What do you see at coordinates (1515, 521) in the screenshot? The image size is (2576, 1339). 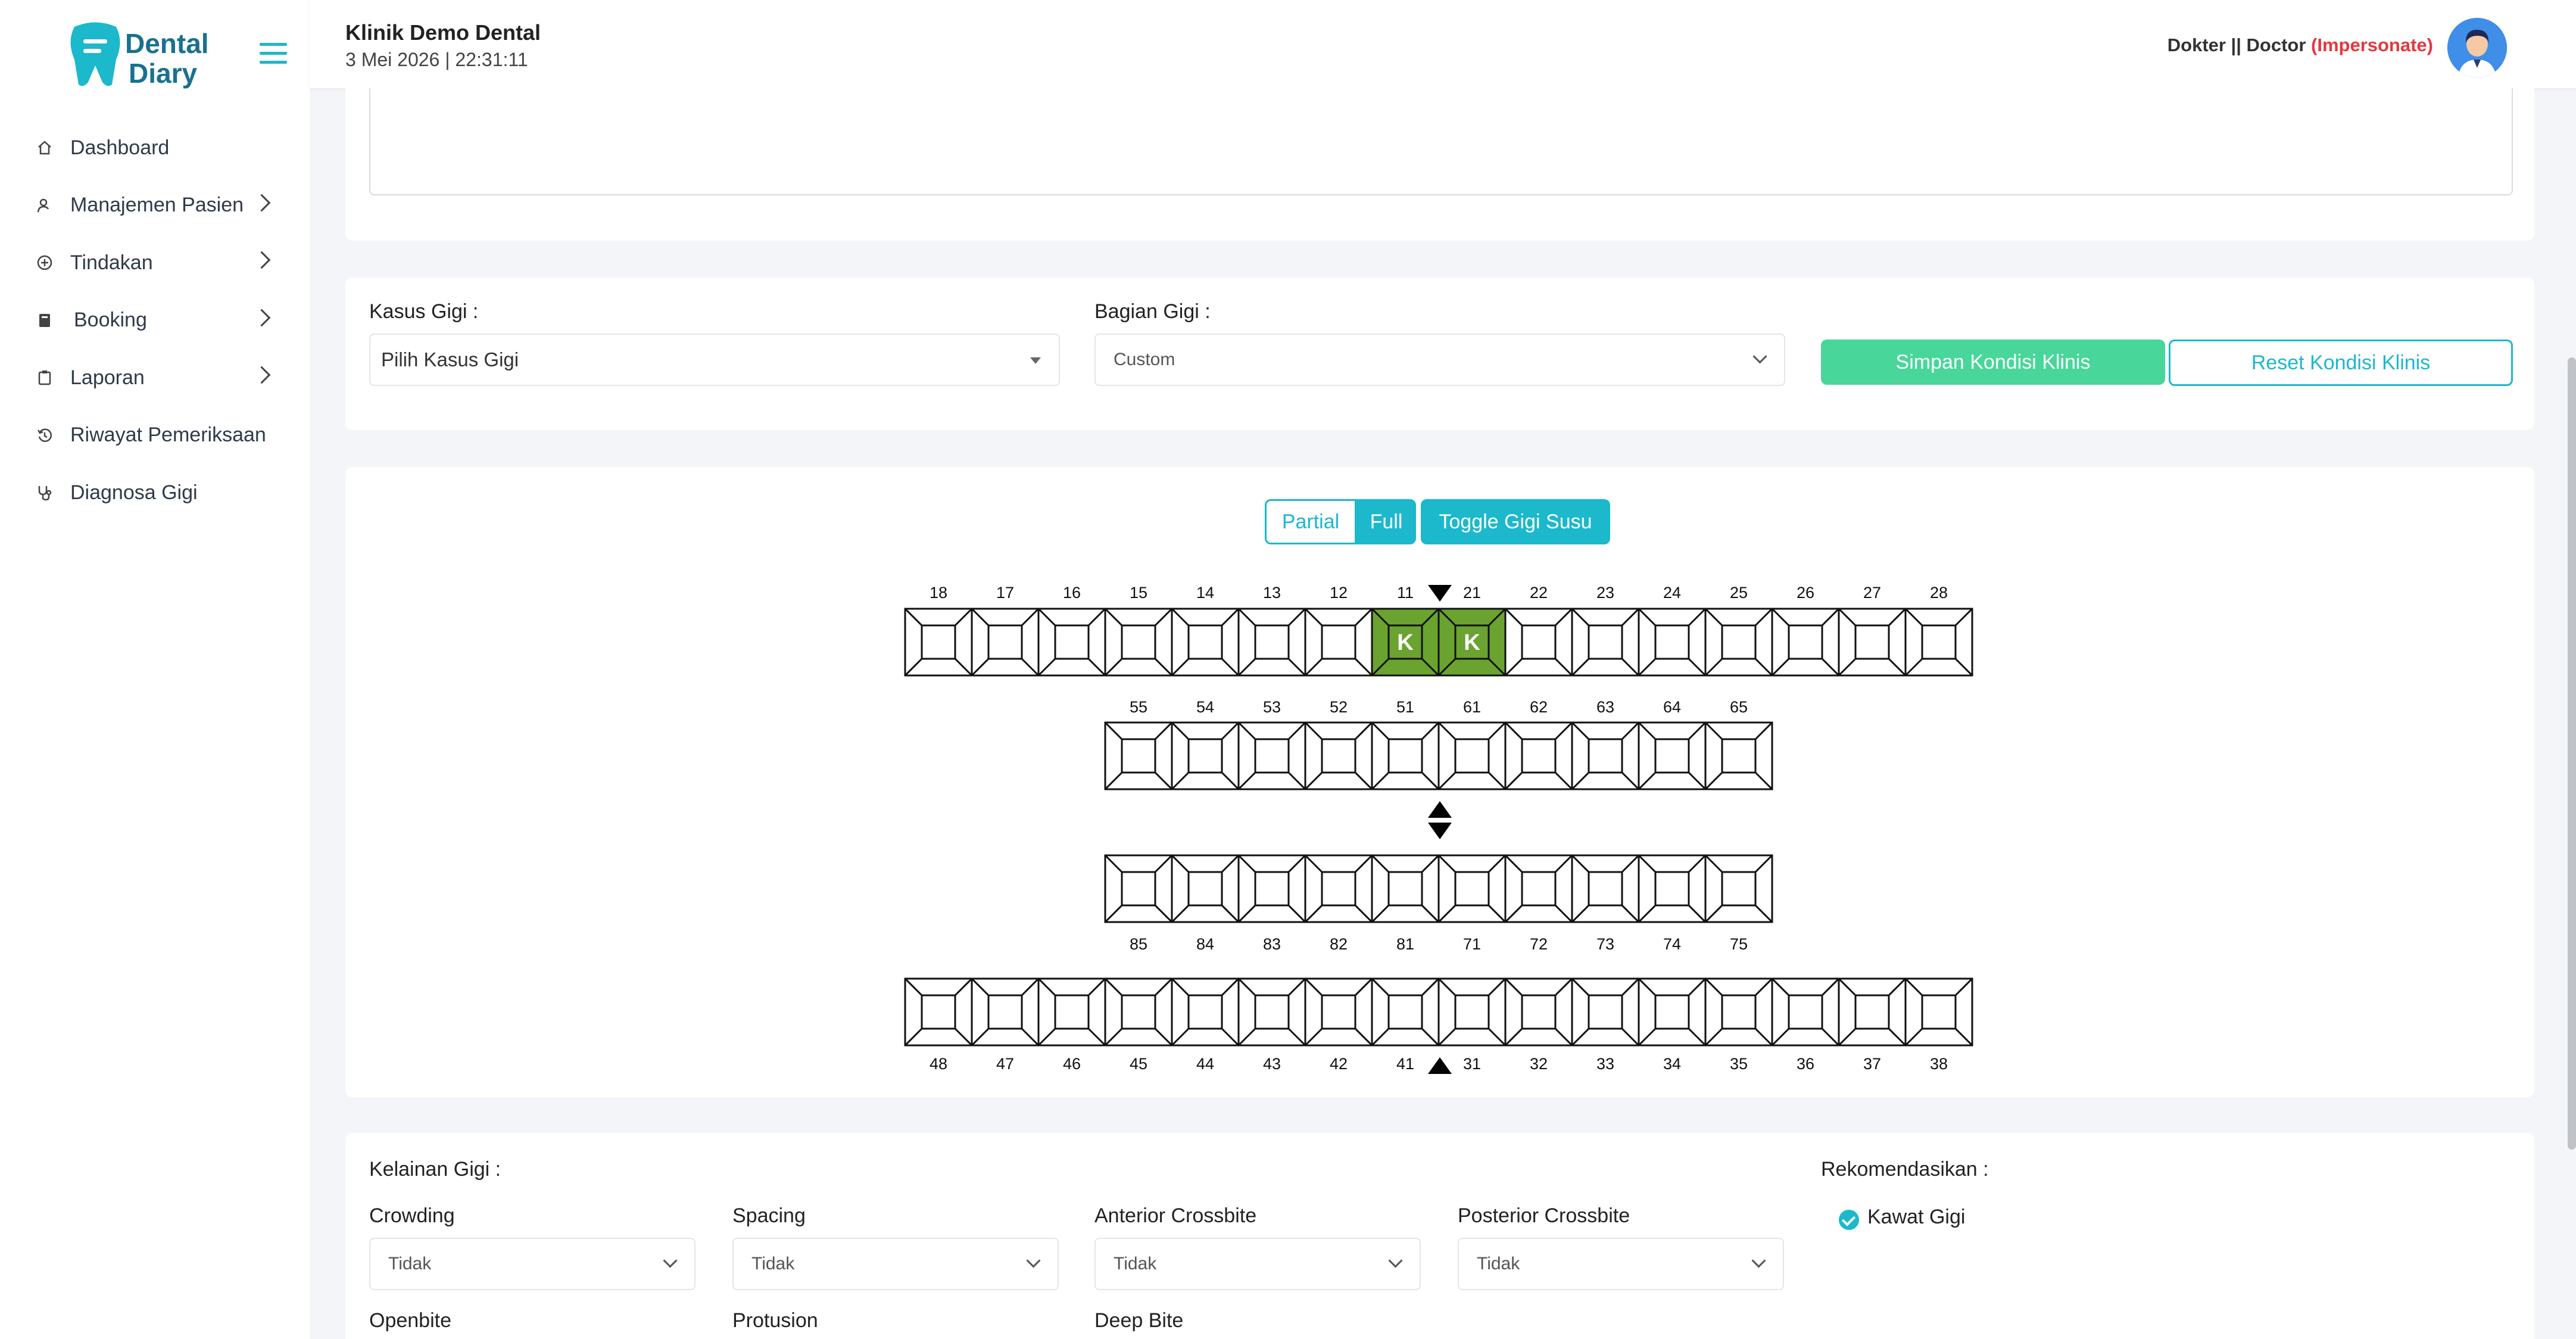 I see `toggle-gigi-susu-button: Toggle Gigi Susu` at bounding box center [1515, 521].